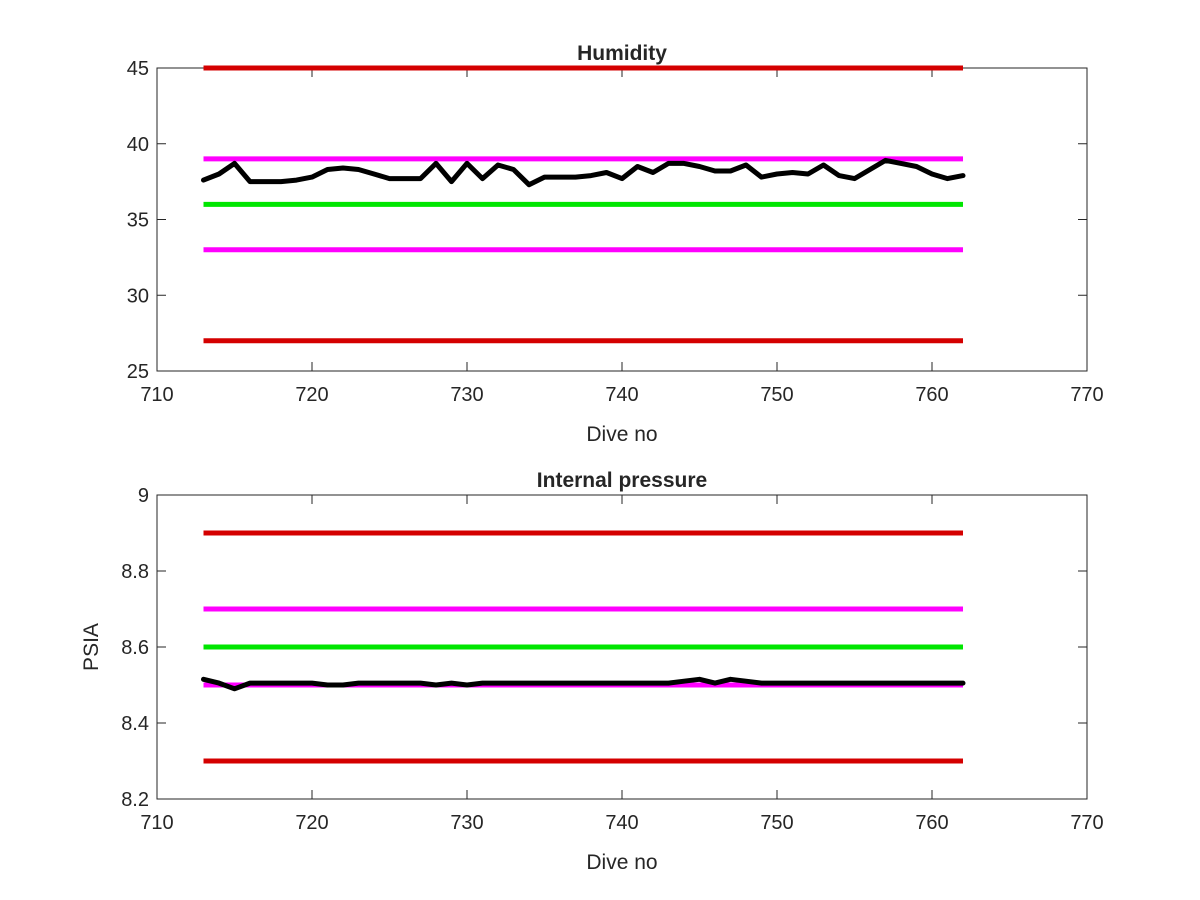 The width and height of the screenshot is (1200, 900). What do you see at coordinates (138, 296) in the screenshot?
I see `y-tick-label: 30` at bounding box center [138, 296].